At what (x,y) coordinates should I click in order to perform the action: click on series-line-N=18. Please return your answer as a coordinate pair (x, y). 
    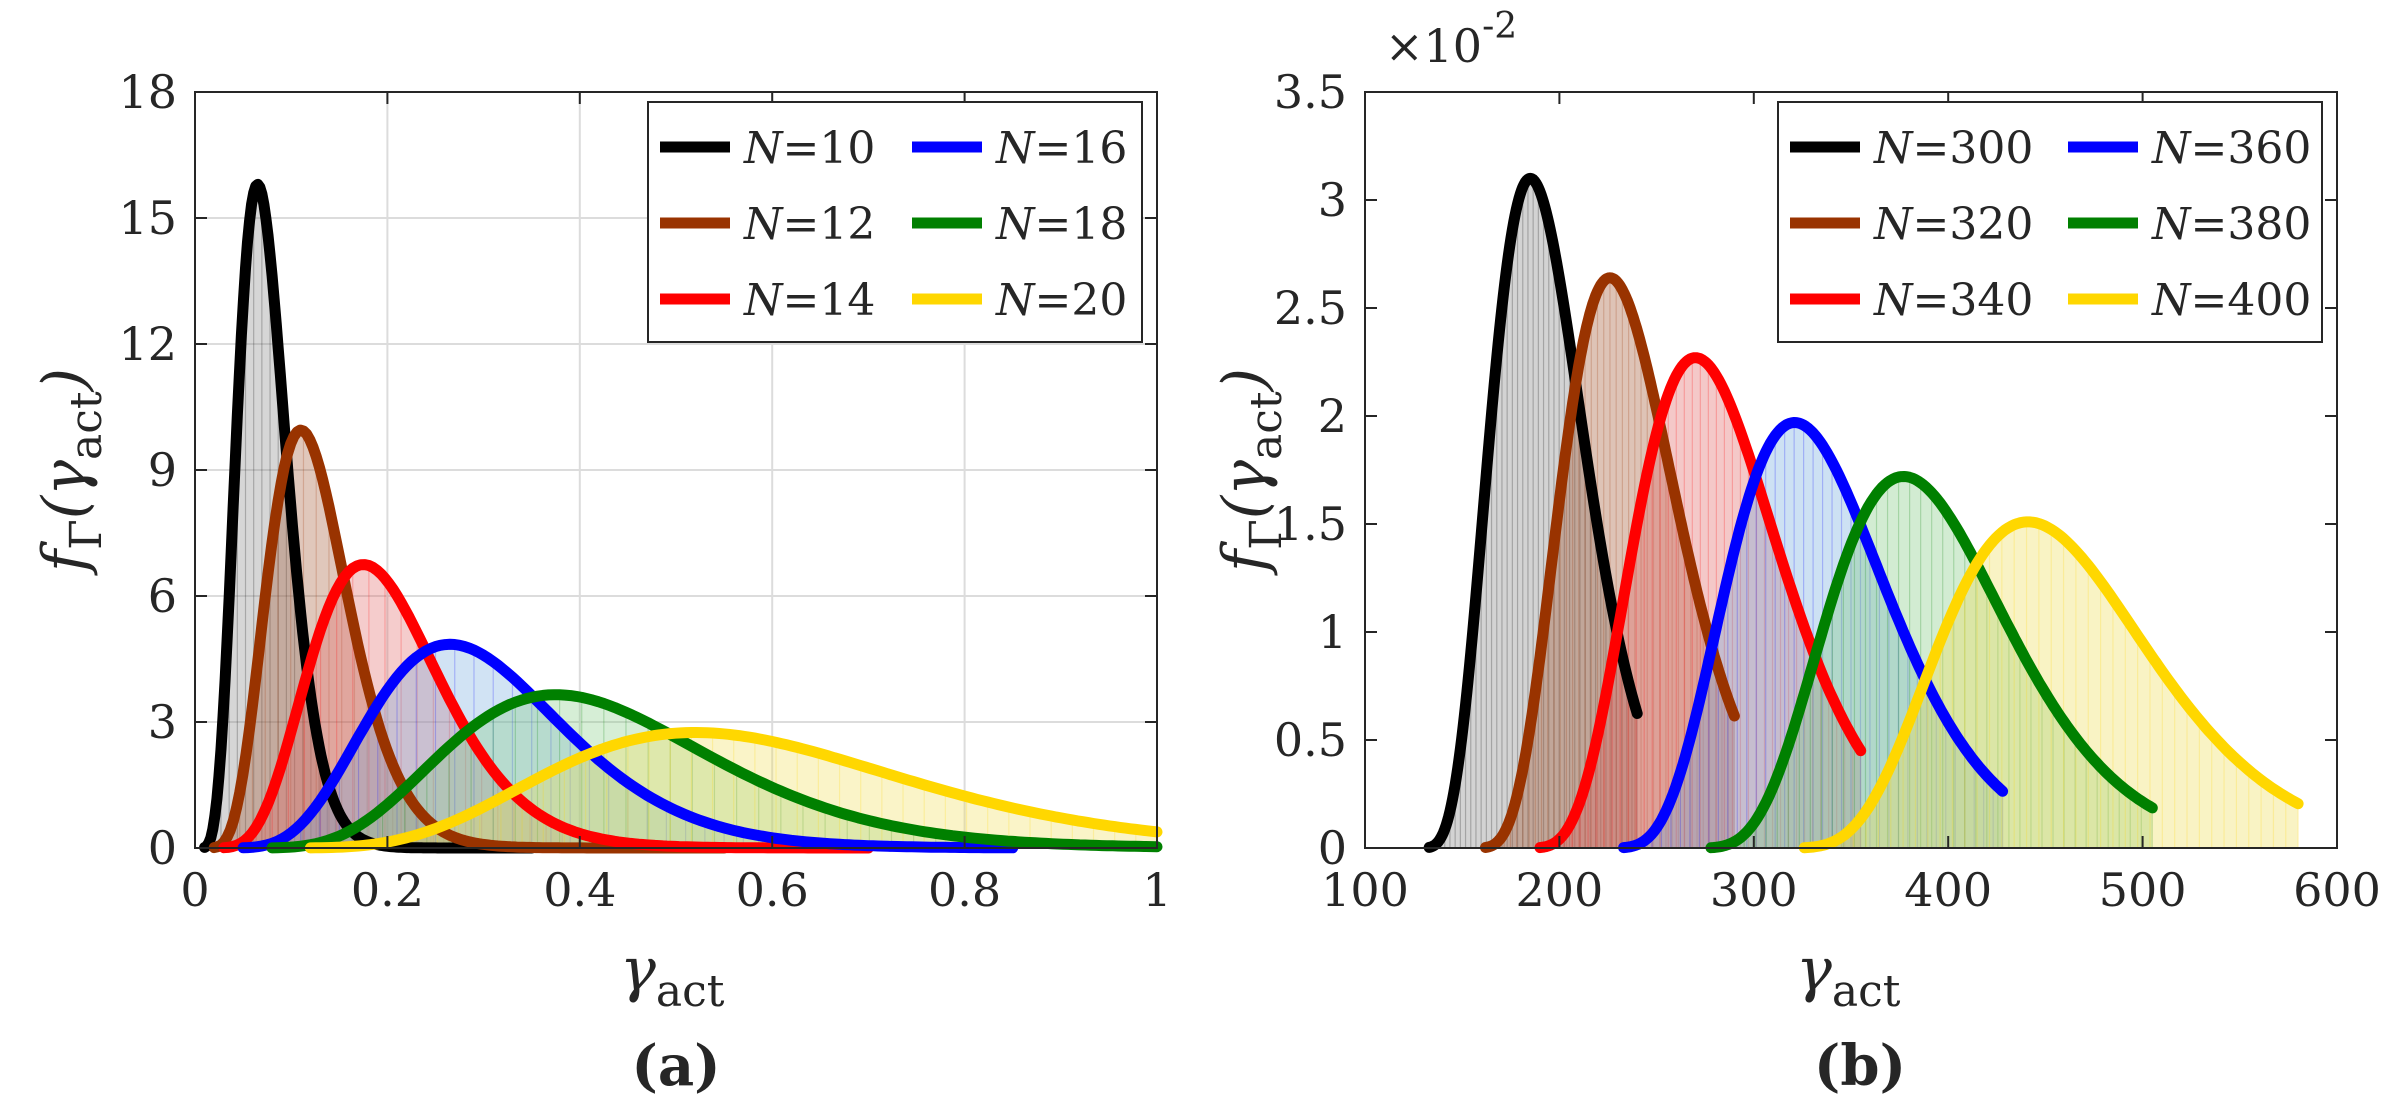
    Looking at the image, I should click on (714, 771).